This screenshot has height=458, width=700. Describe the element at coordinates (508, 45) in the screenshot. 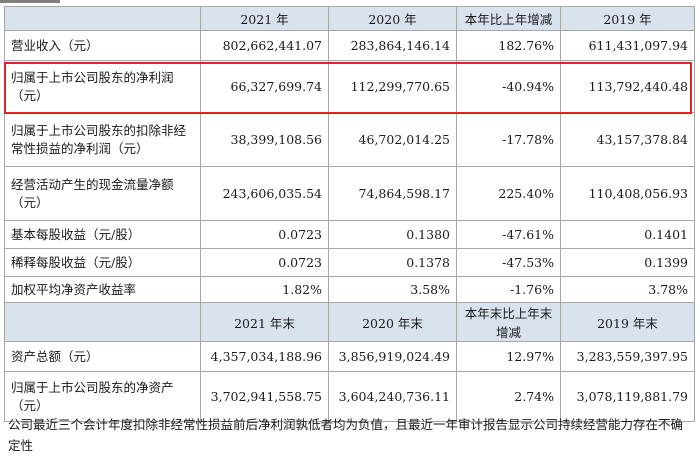

I see `cell-change: 182.76%` at that location.